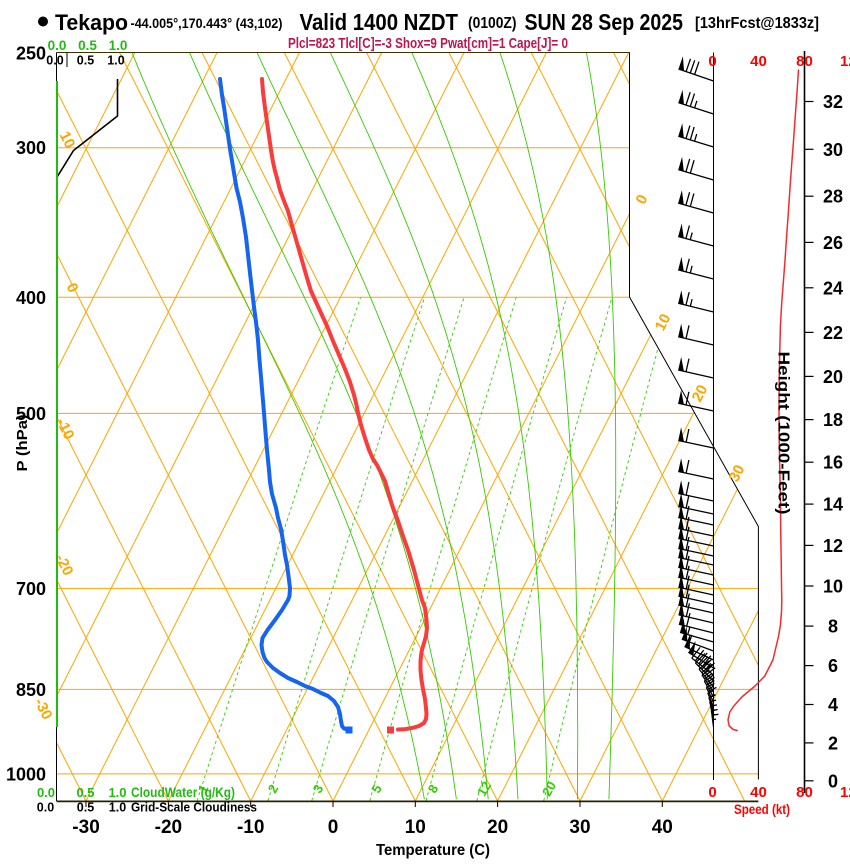 This screenshot has width=850, height=865. I want to click on svg-text: 26, so click(833, 243).